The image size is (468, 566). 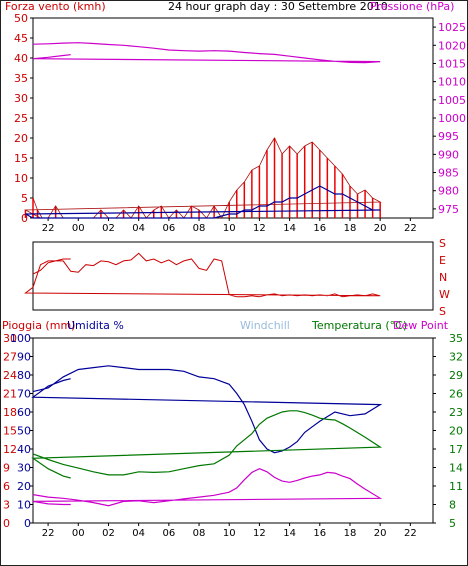 I want to click on humidity-line, so click(x=207, y=409).